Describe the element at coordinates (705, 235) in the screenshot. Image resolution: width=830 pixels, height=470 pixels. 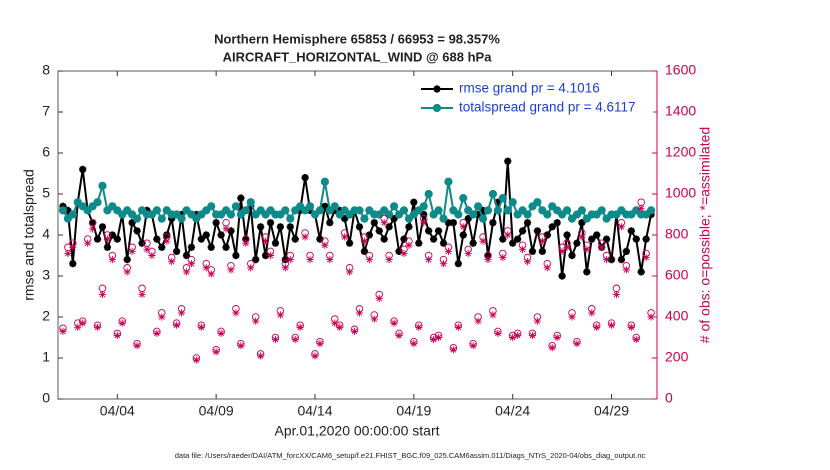
I see `y2-axis-label: # of obs: o=possible; *=assimilated` at that location.